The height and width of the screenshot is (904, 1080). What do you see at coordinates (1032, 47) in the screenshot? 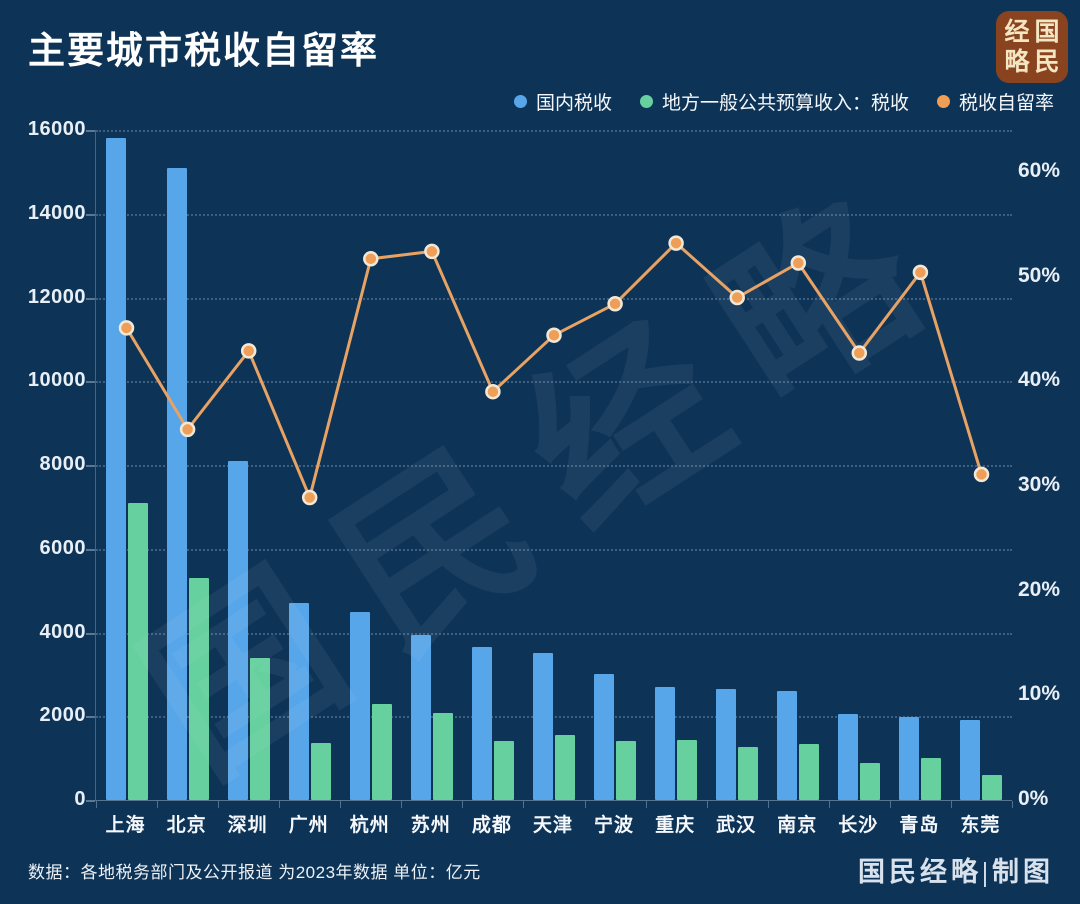
I see `brand-logo: 经 国 略 民` at bounding box center [1032, 47].